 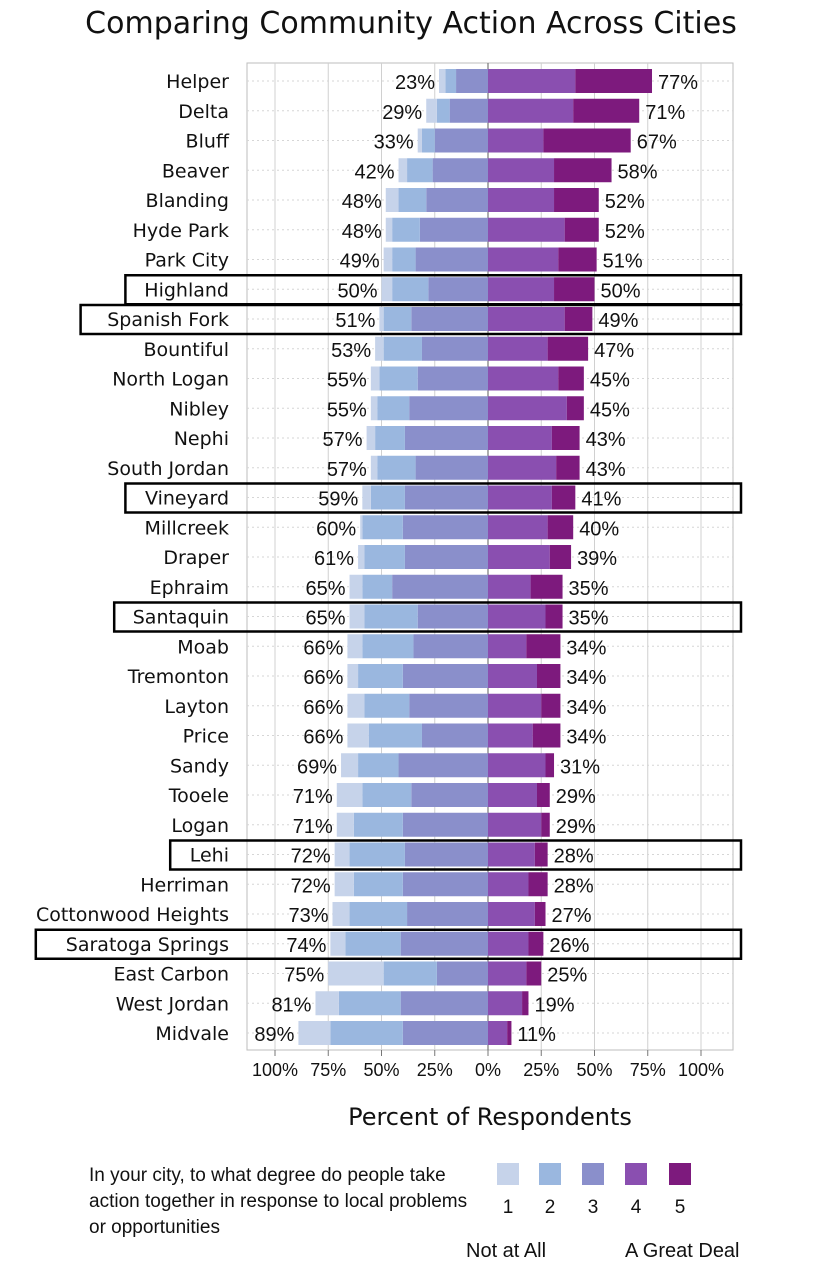 I want to click on negative-total-label: 73%, so click(x=308, y=916).